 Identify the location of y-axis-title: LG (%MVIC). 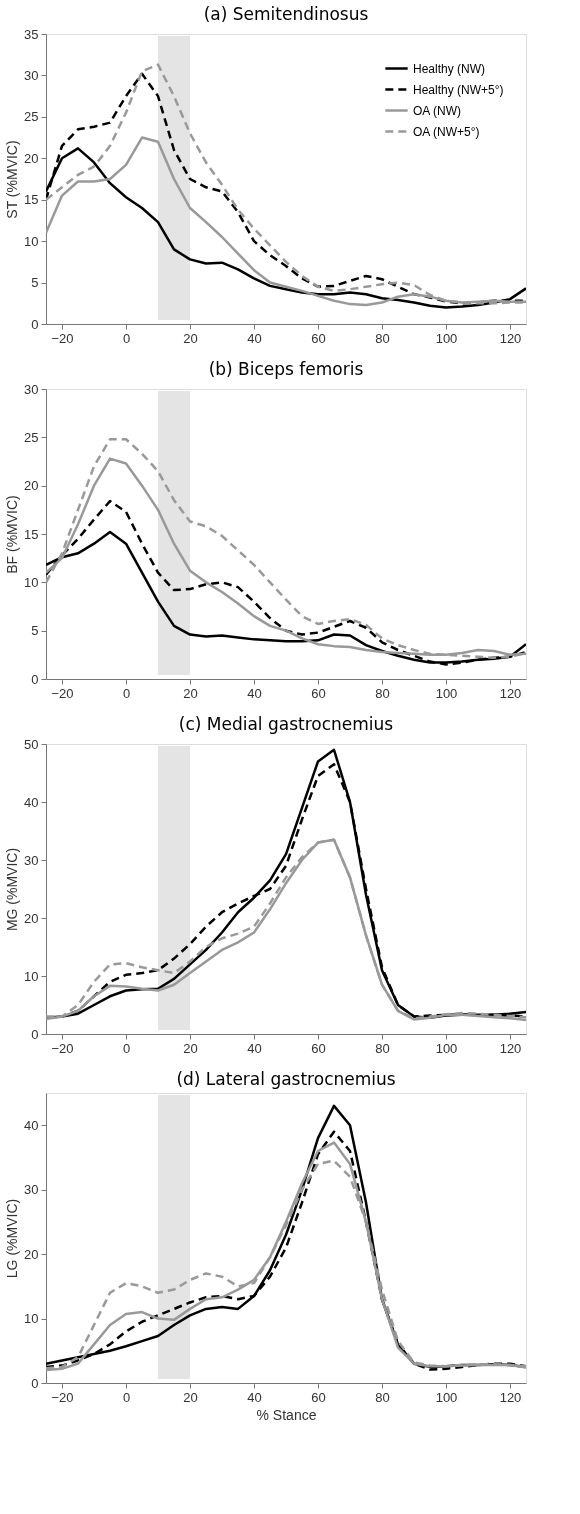
(12, 1238).